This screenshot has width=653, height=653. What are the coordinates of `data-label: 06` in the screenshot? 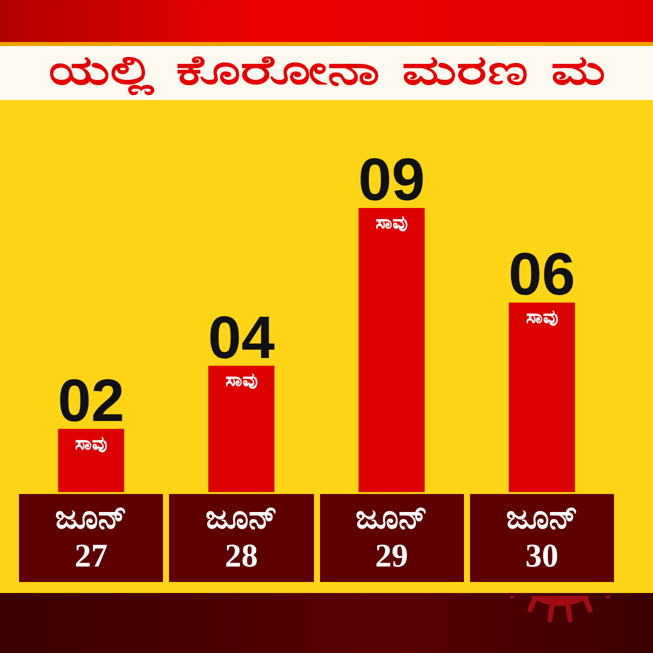 It's located at (542, 274).